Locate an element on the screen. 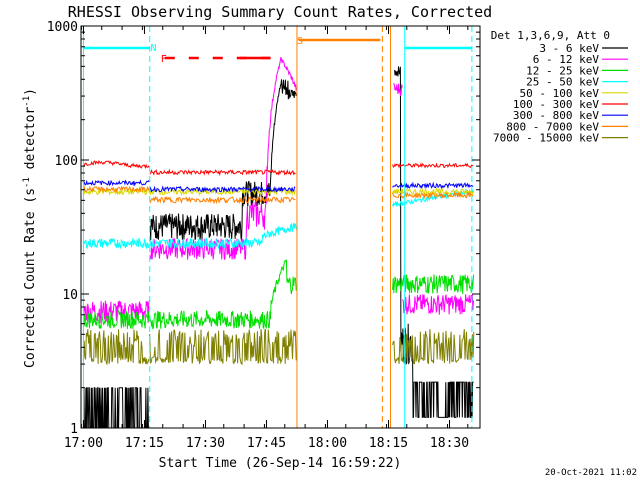  y-axis-label-c: detector is located at coordinates (30, 142).